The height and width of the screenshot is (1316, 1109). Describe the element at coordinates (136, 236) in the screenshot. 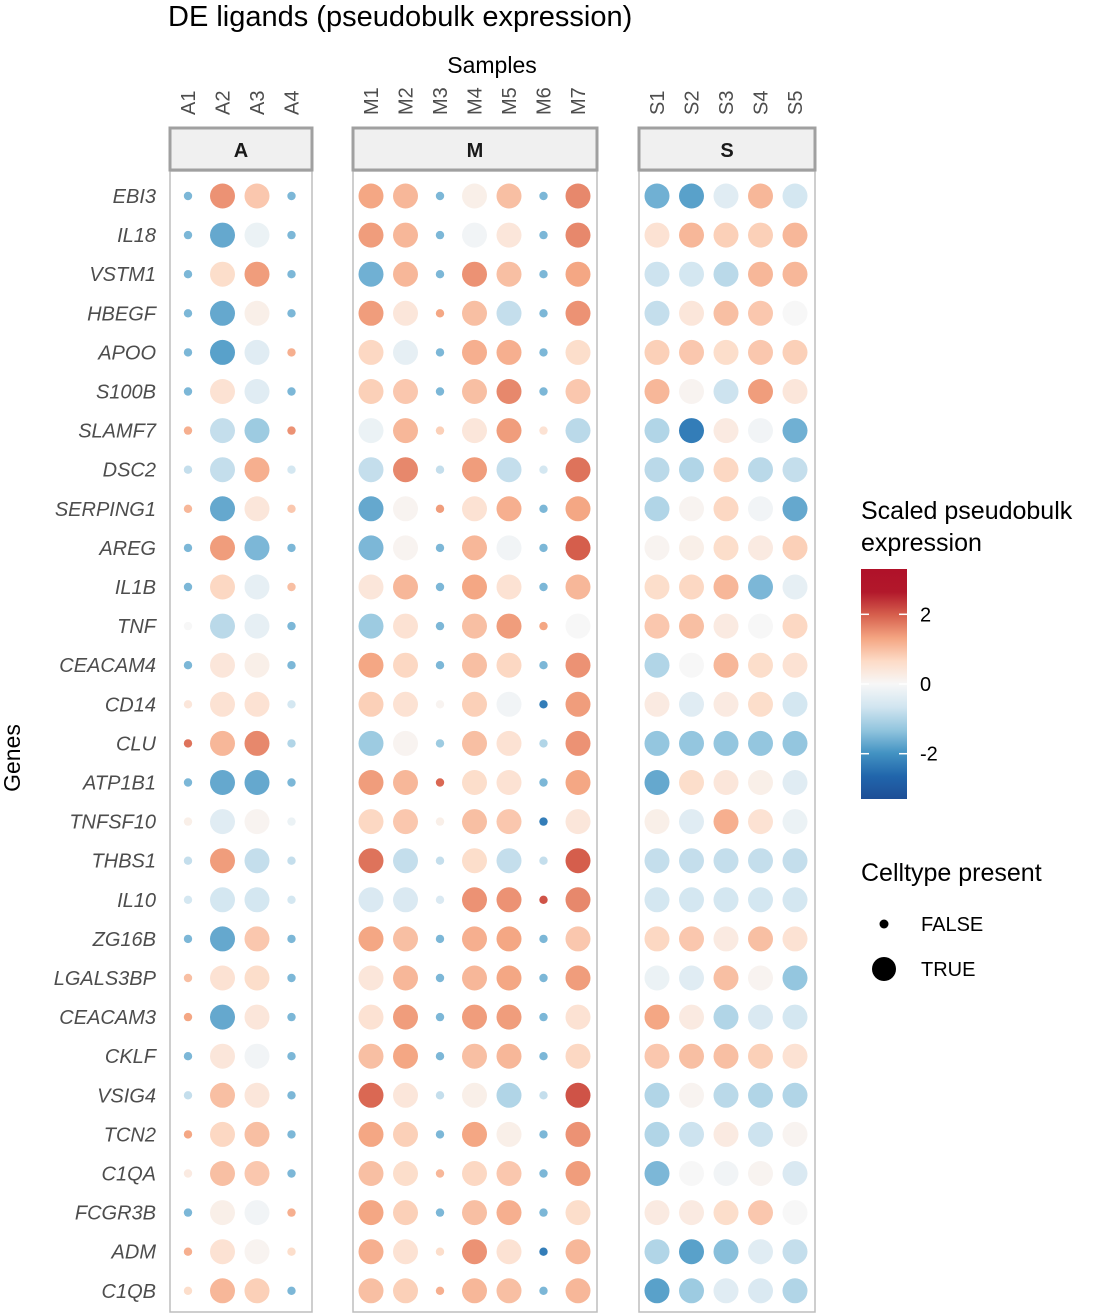

I see `gene-label: IL18` at that location.